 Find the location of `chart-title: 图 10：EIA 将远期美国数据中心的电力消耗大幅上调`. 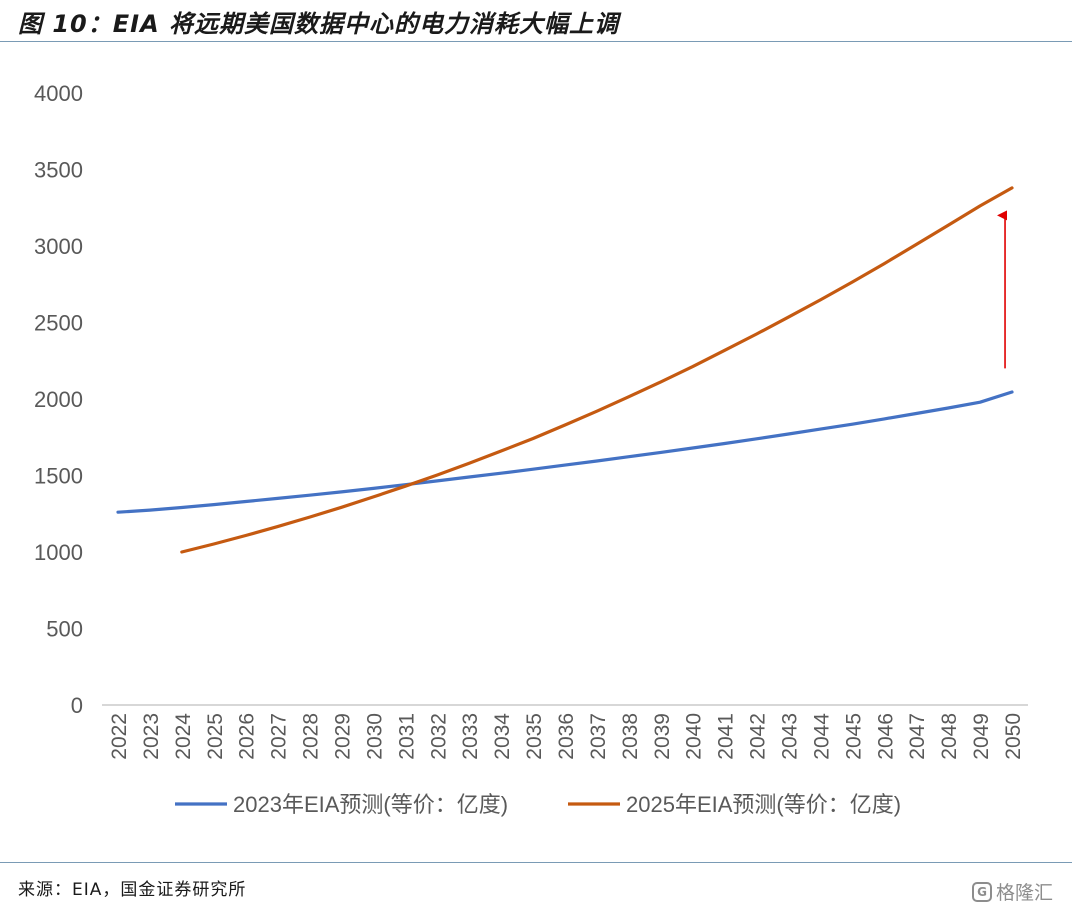

chart-title: 图 10：EIA 将远期美国数据中心的电力消耗大幅上调 is located at coordinates (319, 24).